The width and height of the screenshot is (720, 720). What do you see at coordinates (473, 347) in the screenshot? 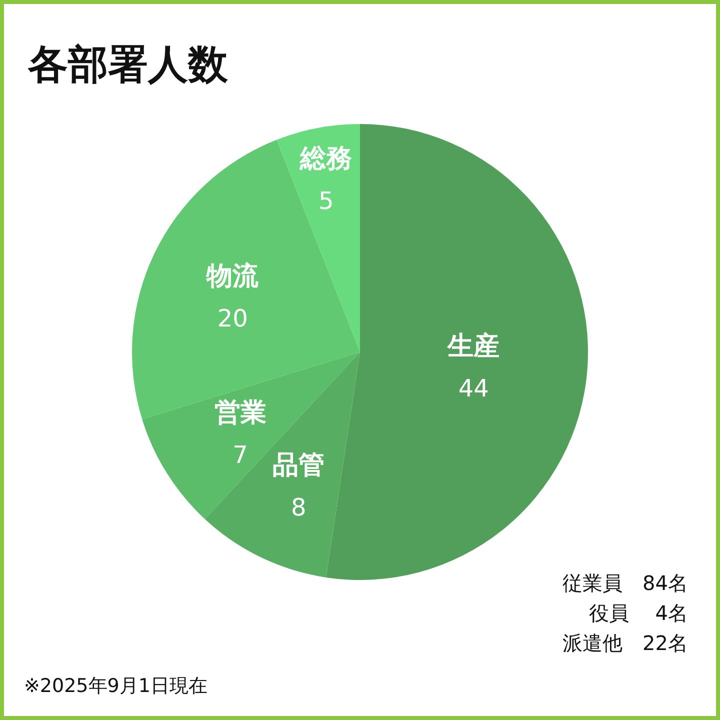
I see `slice-label: 生産` at bounding box center [473, 347].